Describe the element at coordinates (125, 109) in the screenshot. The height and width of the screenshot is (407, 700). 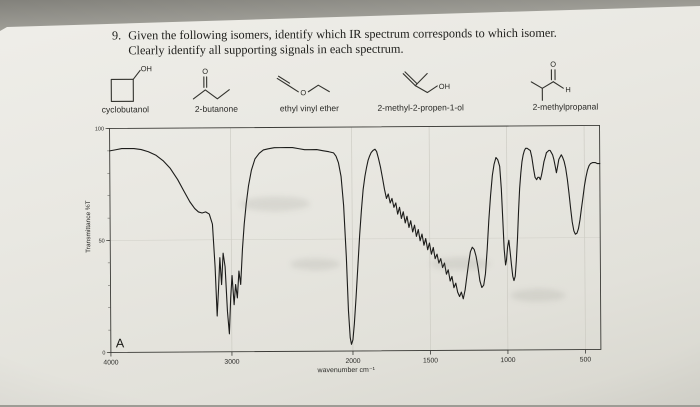
I see `molecule-name: cyclobutanol` at that location.